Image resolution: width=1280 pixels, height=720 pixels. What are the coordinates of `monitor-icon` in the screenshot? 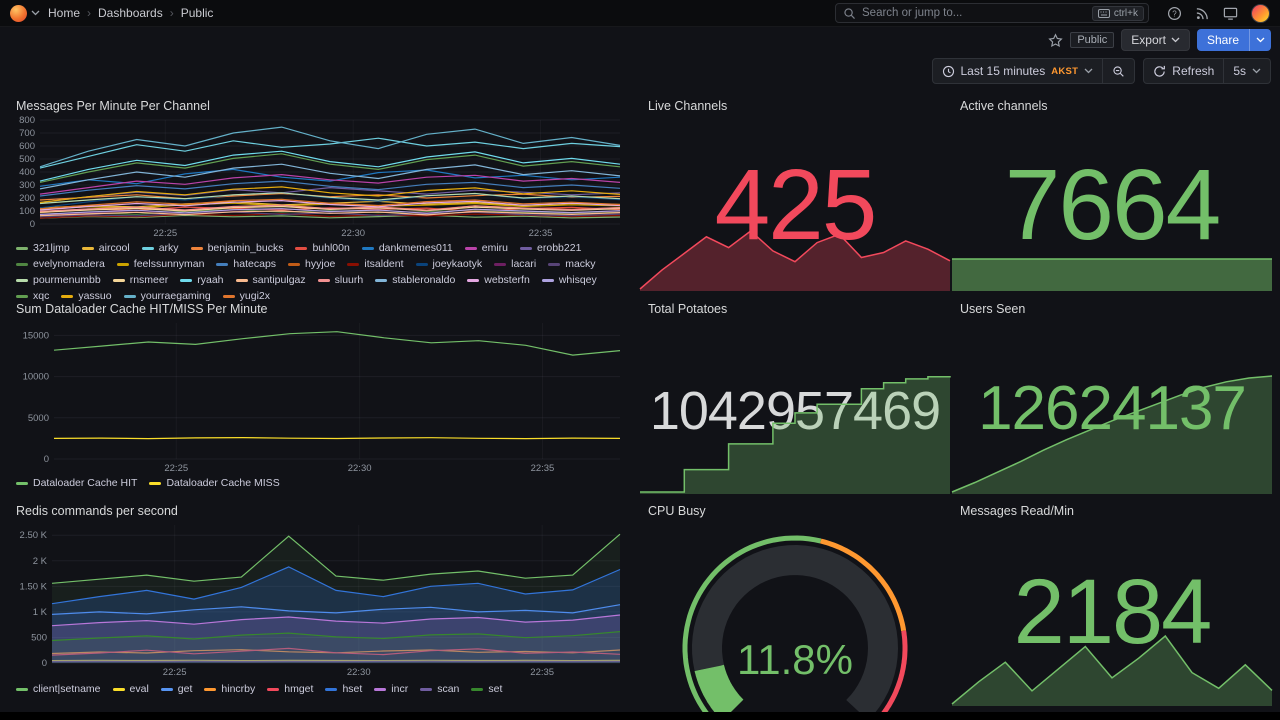 It's located at (1230, 13).